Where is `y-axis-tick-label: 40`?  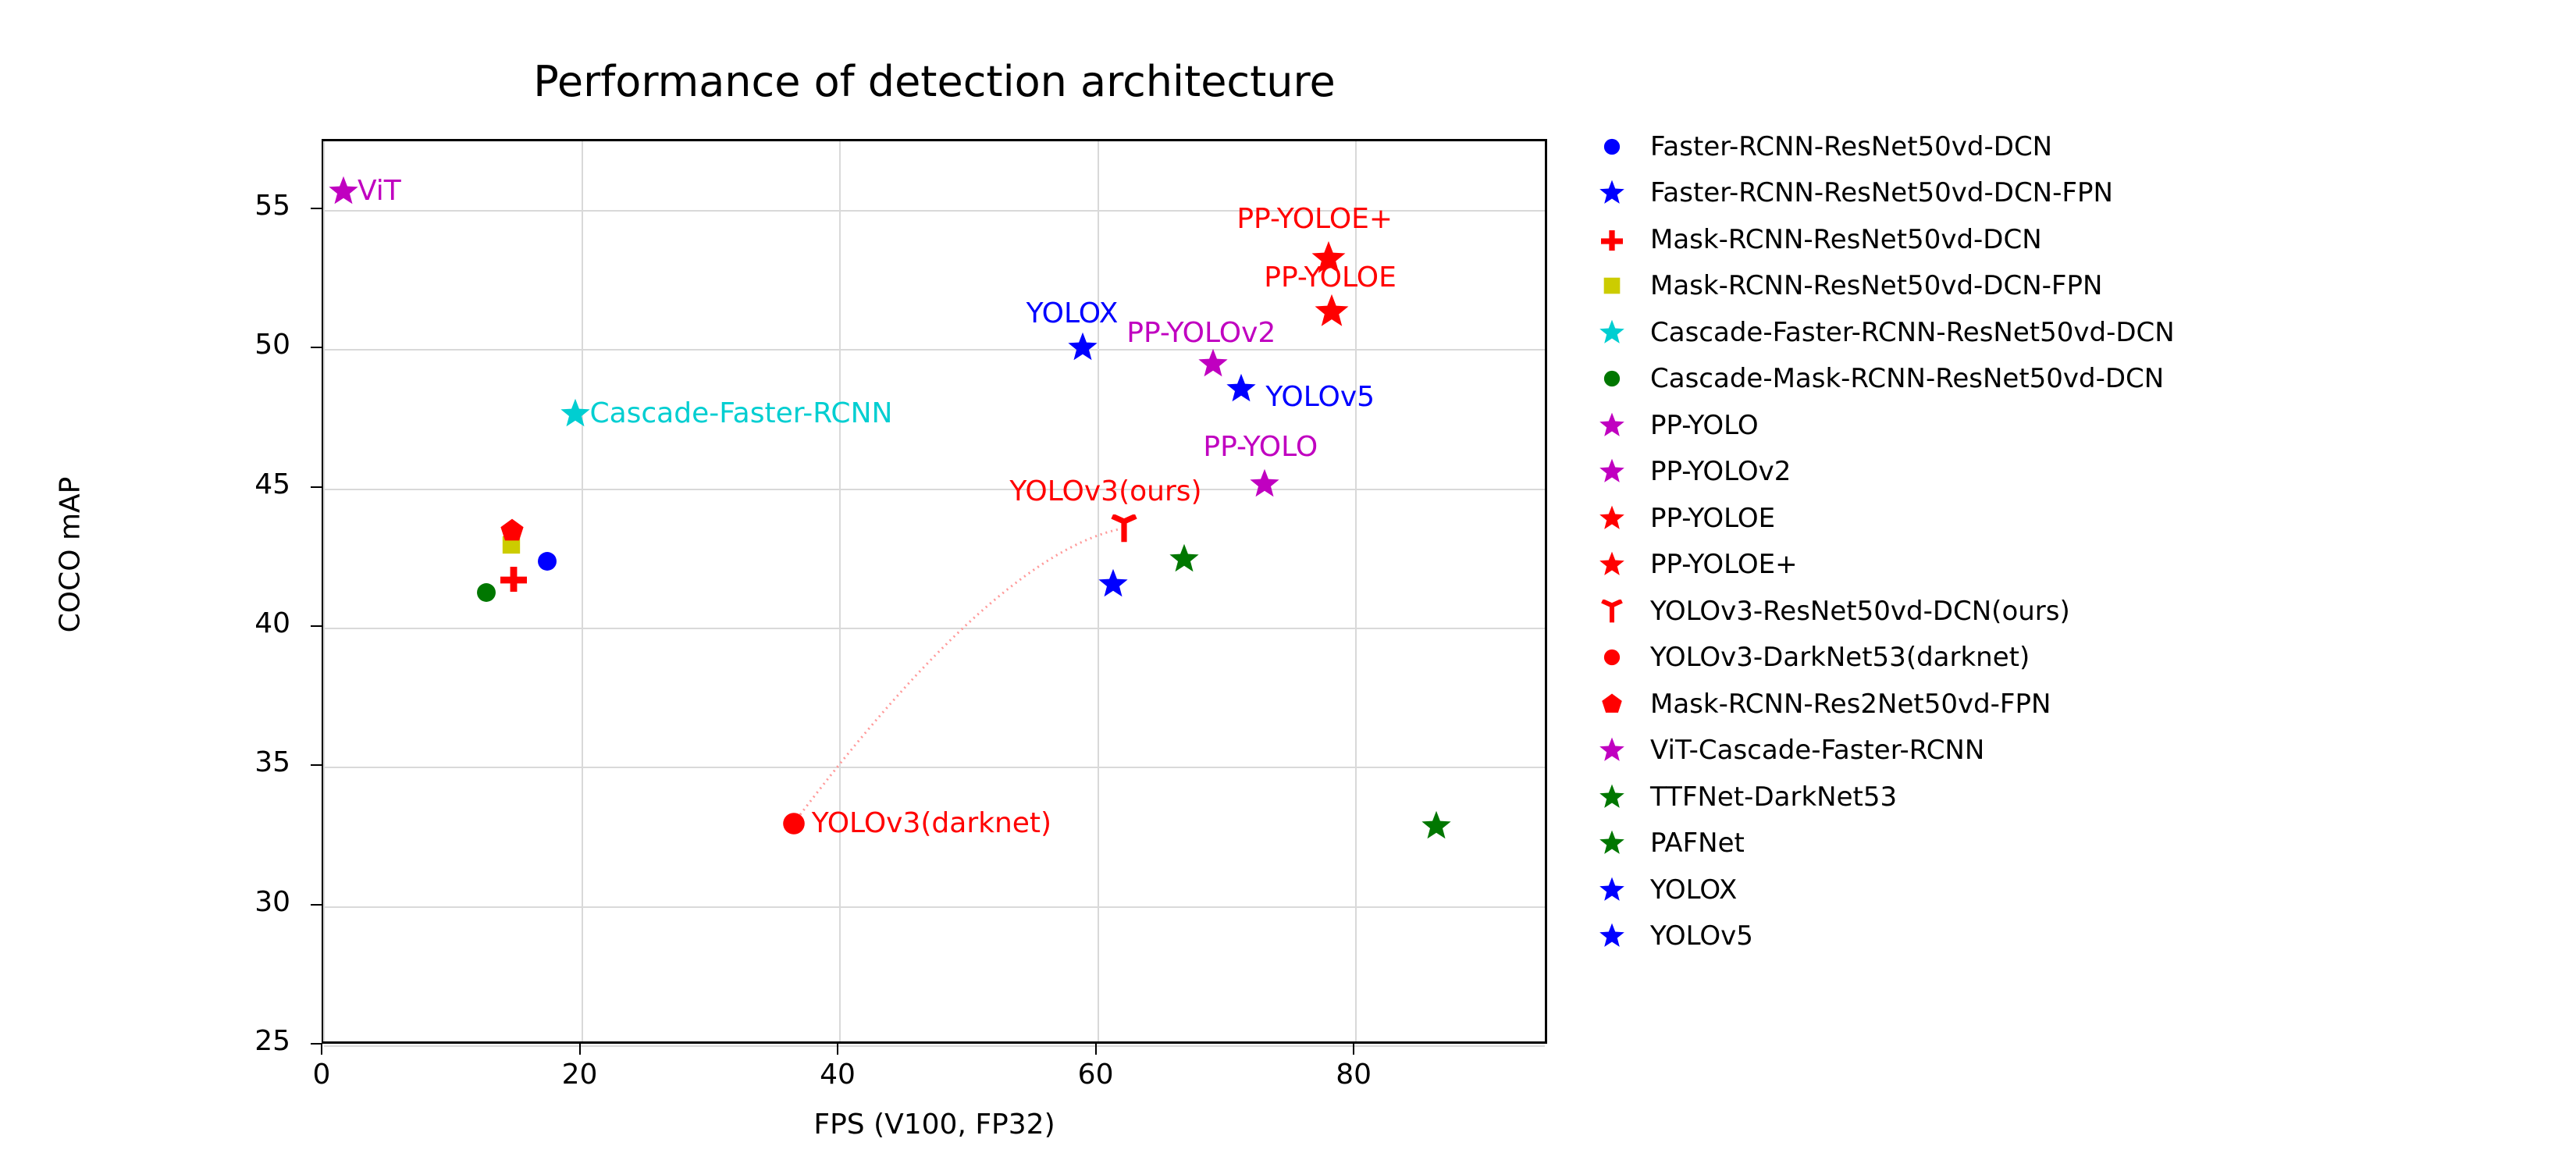
y-axis-tick-label: 40 is located at coordinates (272, 623).